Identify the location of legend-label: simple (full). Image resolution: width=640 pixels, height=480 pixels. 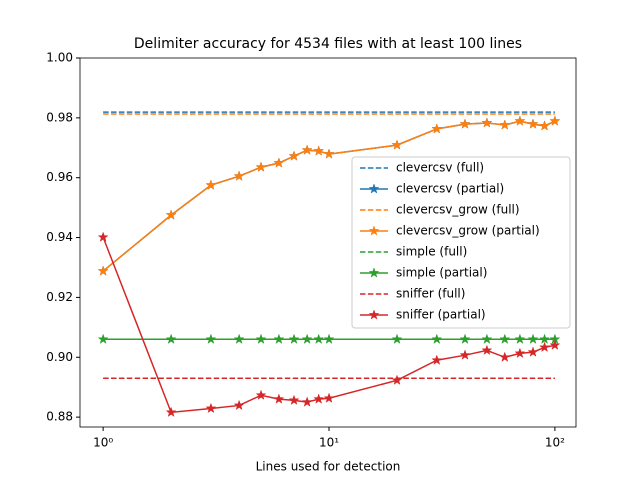
(431, 252).